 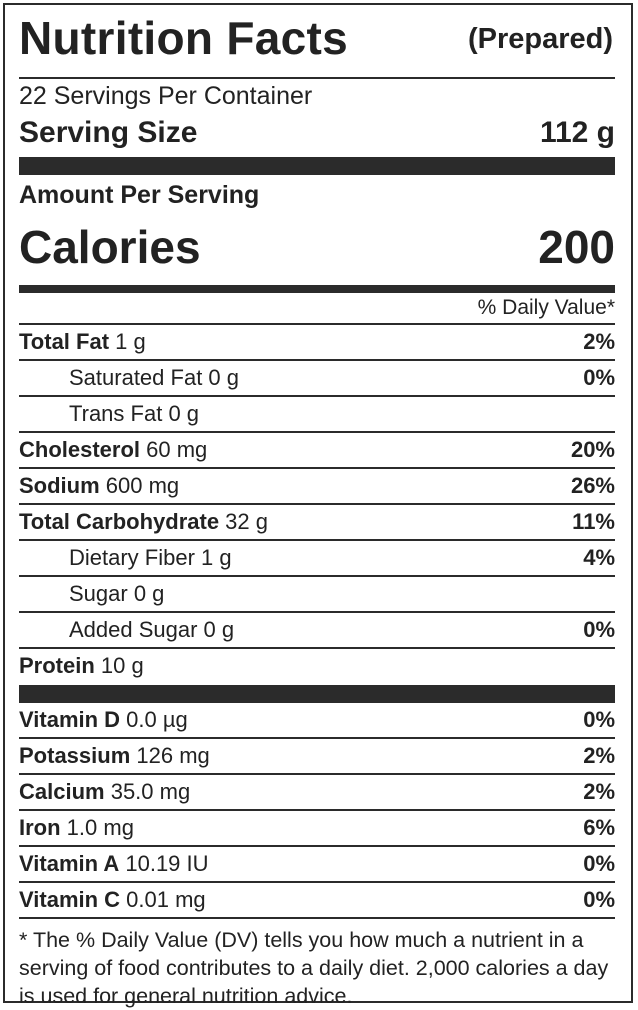 I want to click on nutrient-label: Sugar 0 g, so click(x=91, y=594).